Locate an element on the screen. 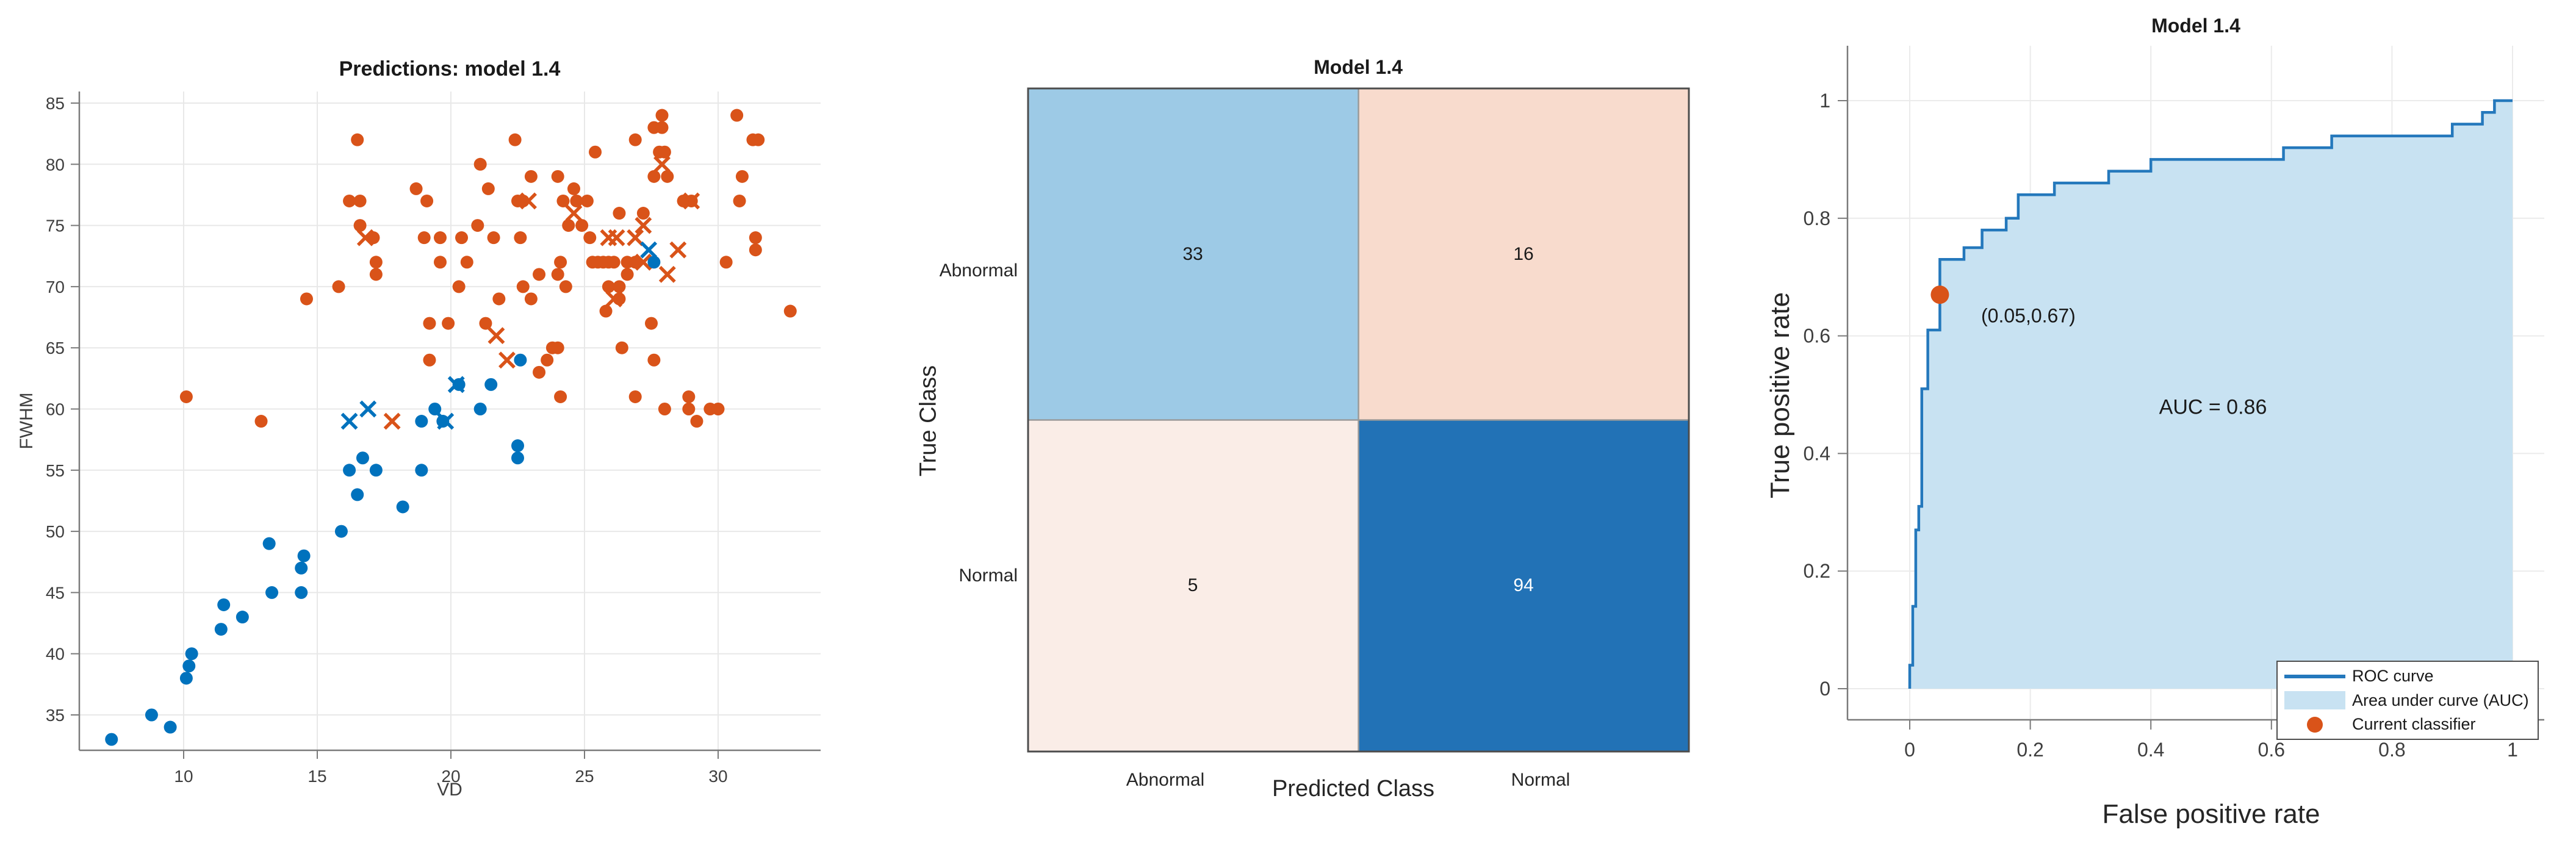 This screenshot has width=2576, height=854. tick-label: 0.2 is located at coordinates (2030, 750).